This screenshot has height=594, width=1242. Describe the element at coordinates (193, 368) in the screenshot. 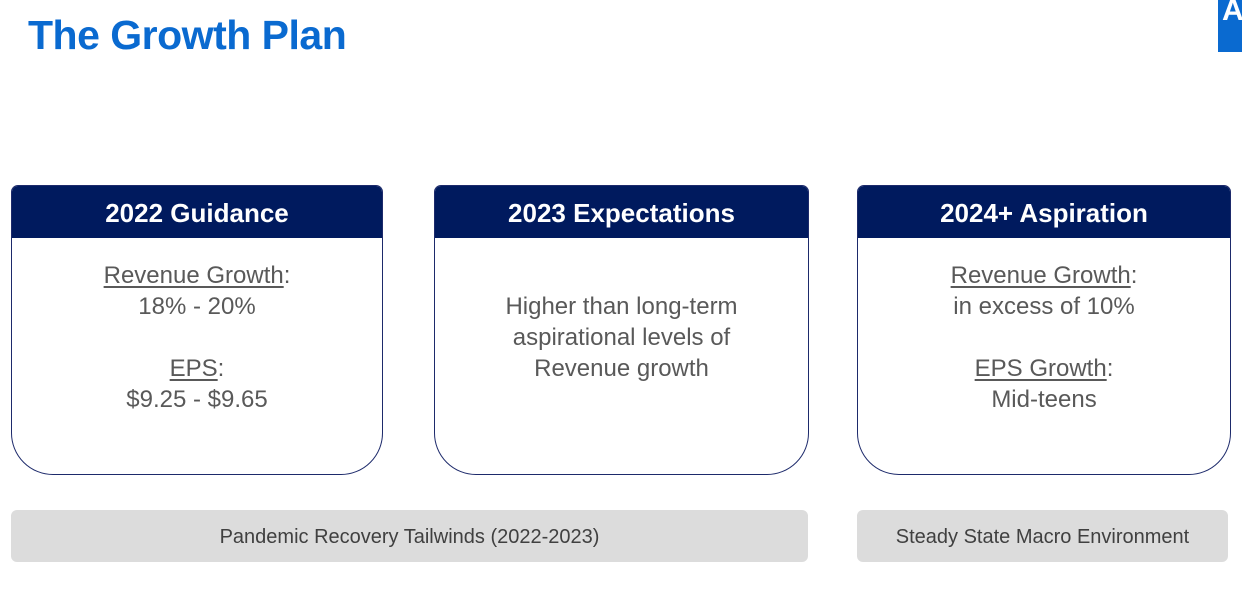

I see `eps-label: EPS` at that location.